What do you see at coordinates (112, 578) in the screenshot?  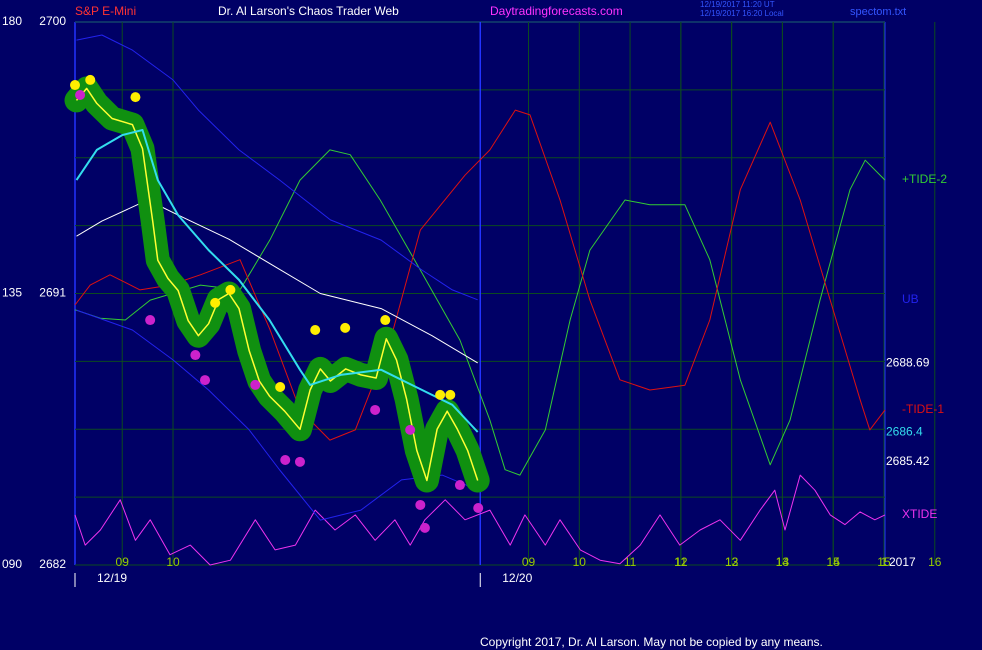 I see `date-label: 12/19` at bounding box center [112, 578].